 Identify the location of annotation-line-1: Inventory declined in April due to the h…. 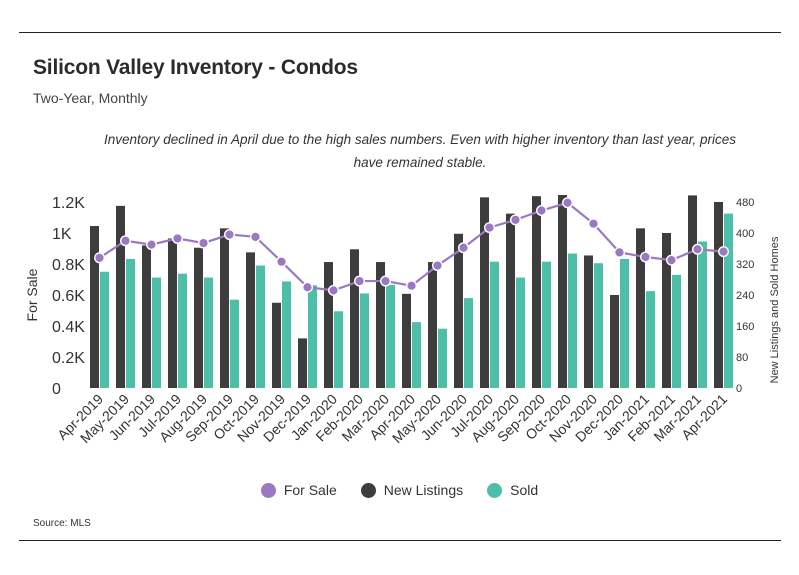
(420, 139).